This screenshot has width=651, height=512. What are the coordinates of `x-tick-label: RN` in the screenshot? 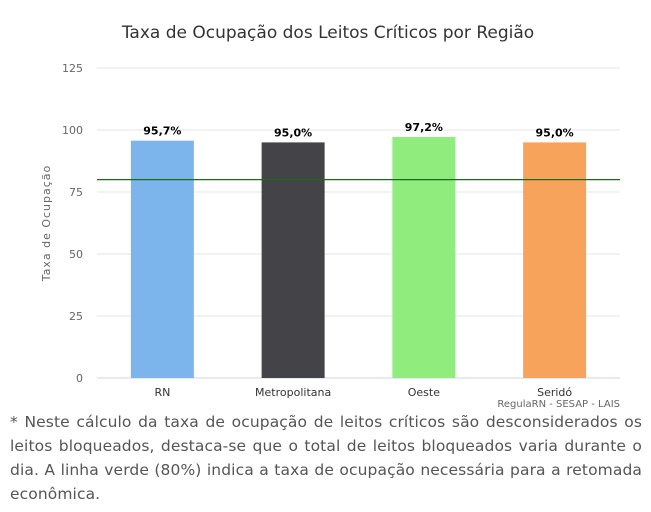 It's located at (162, 392).